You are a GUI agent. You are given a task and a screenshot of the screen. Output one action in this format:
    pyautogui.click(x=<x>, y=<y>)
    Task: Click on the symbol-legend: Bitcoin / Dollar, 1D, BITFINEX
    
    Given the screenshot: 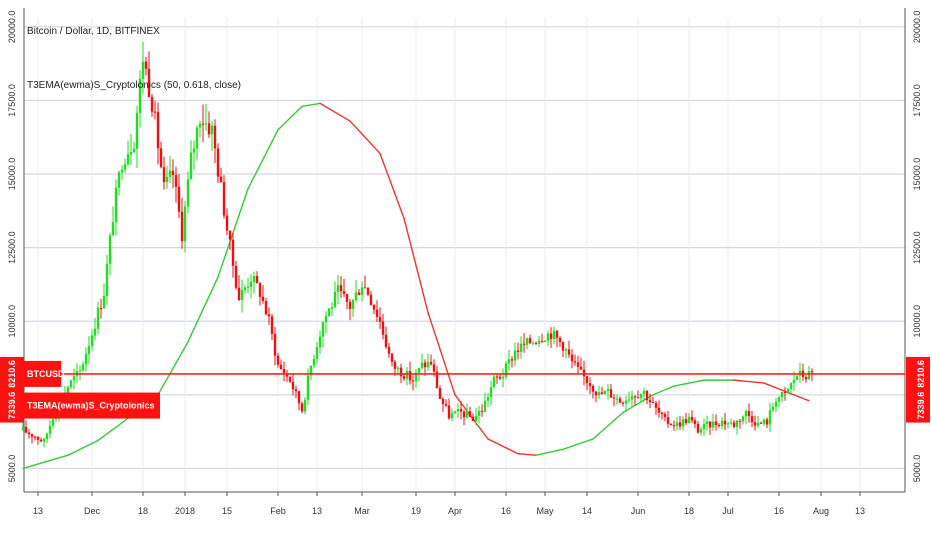 What is the action you would take?
    pyautogui.click(x=93, y=31)
    